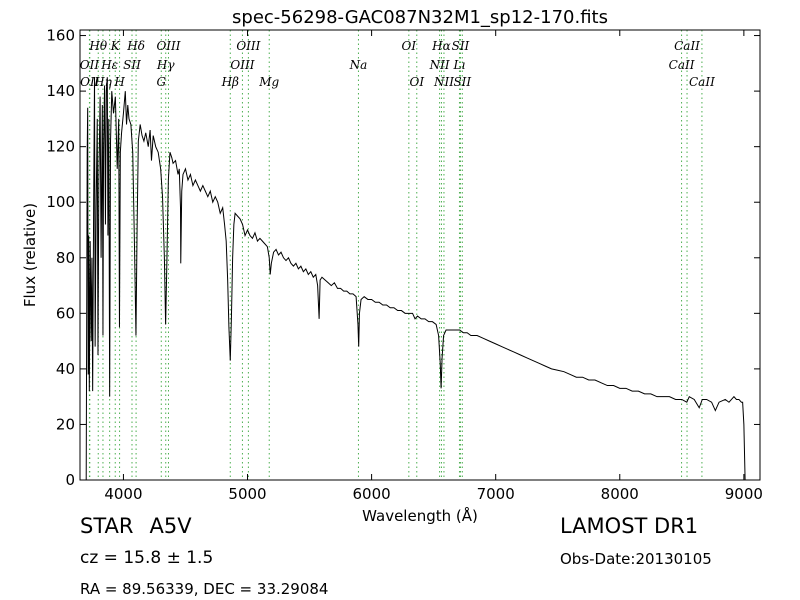  I want to click on y-tick-label: 80, so click(65, 258).